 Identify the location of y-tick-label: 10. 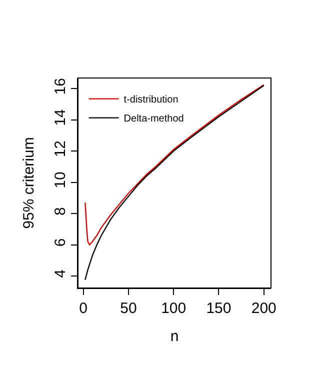
(60, 180).